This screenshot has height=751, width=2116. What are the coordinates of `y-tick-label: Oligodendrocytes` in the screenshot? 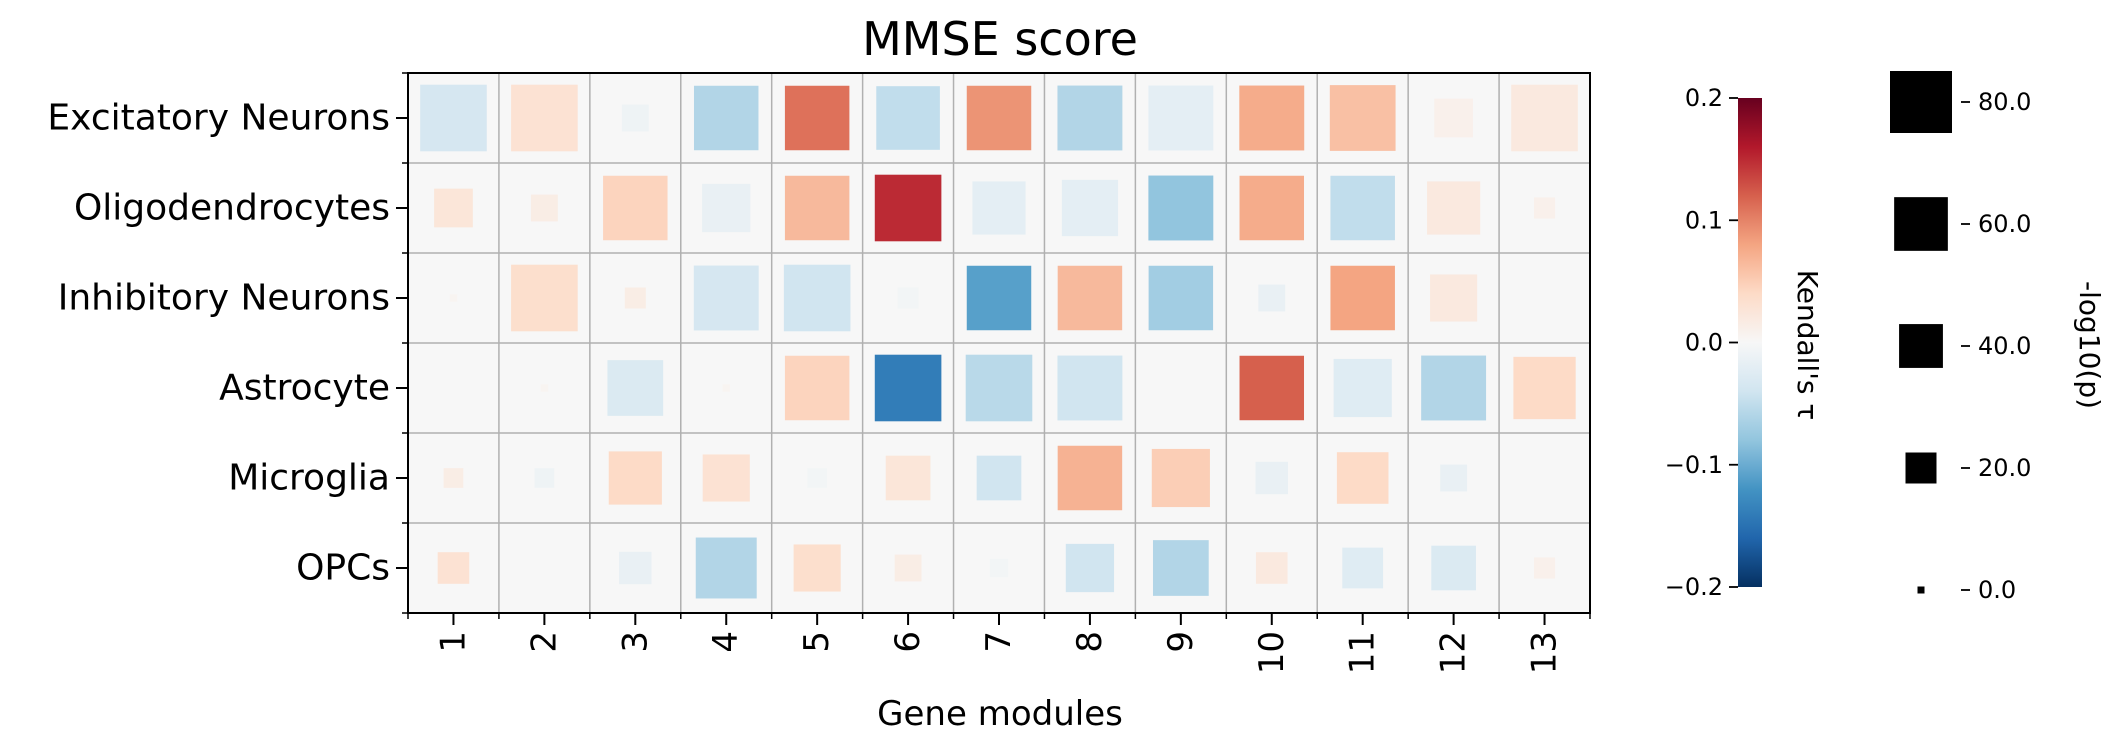 It's located at (232, 208).